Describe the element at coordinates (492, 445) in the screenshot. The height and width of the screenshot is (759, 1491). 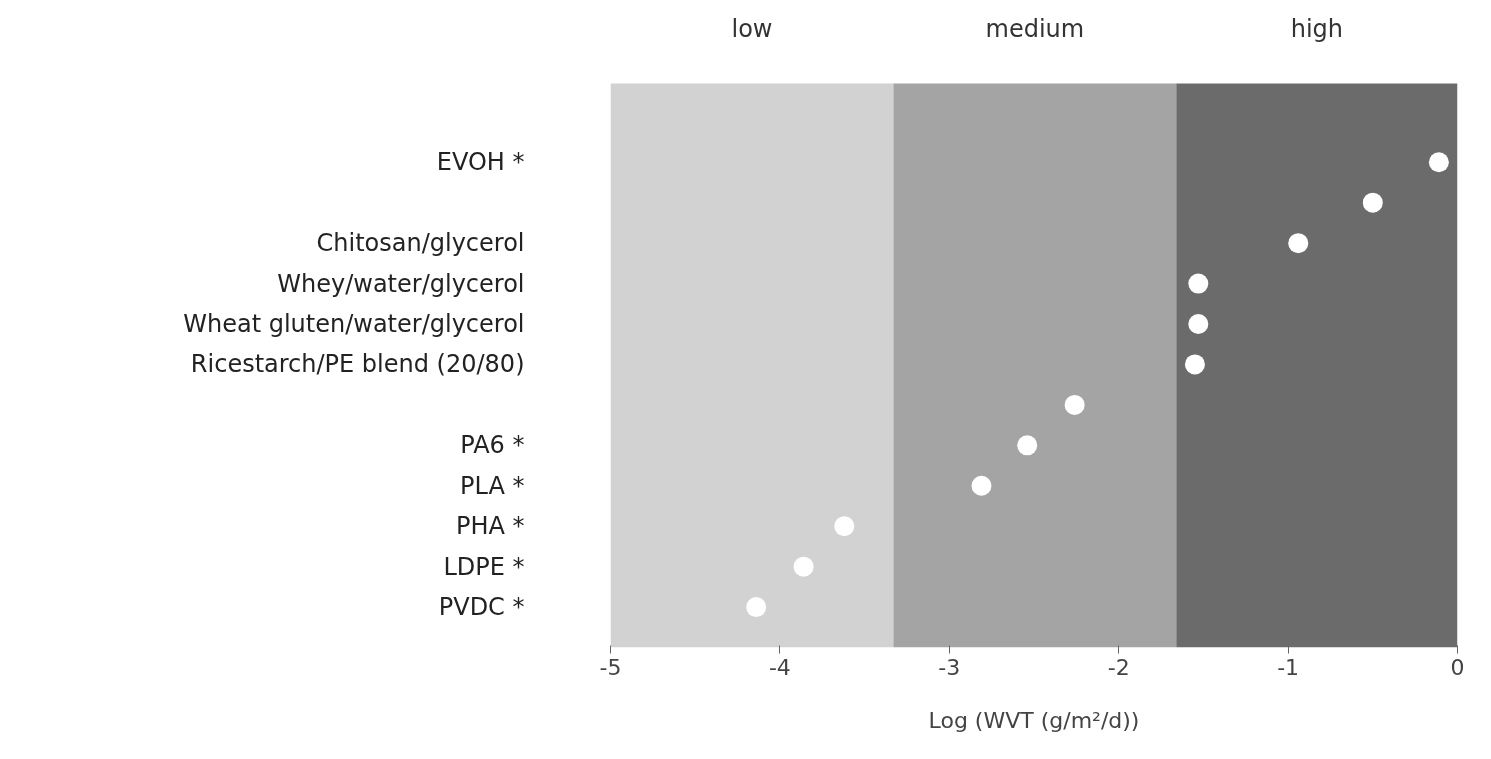
I see `y-tick-label: PA6 *` at that location.